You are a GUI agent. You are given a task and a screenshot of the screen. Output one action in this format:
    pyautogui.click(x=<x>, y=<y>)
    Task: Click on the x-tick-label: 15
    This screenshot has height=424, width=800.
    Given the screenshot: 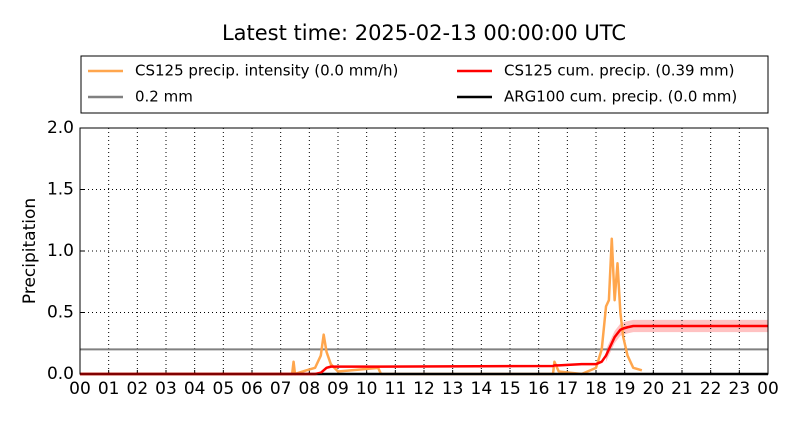 What is the action you would take?
    pyautogui.click(x=510, y=389)
    